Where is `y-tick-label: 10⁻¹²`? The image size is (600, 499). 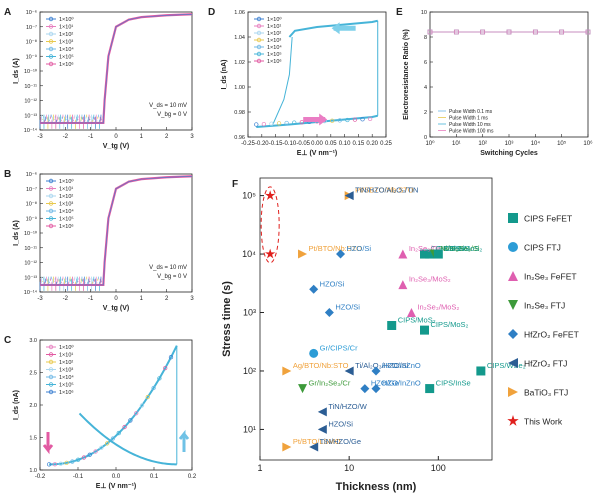
y-tick-label: 10⁻¹² is located at coordinates (30, 264).